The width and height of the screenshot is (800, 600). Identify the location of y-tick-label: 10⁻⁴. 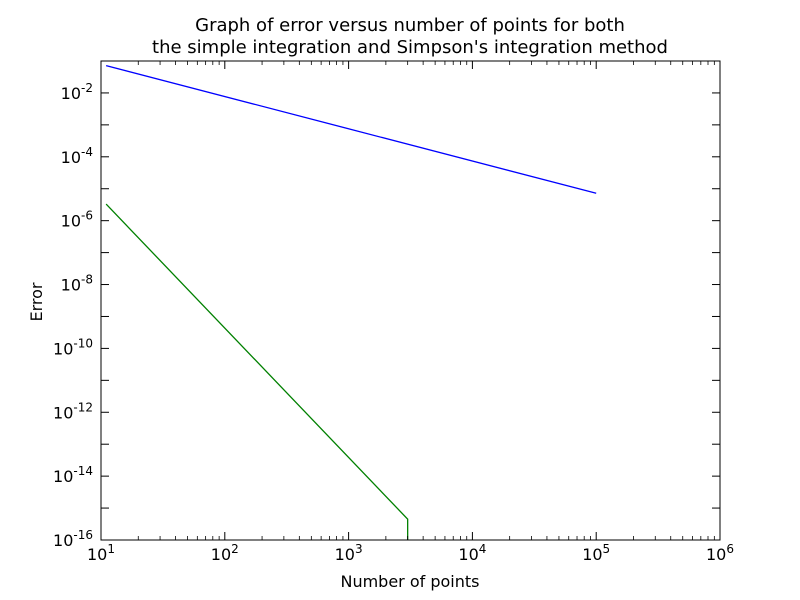
(77, 156).